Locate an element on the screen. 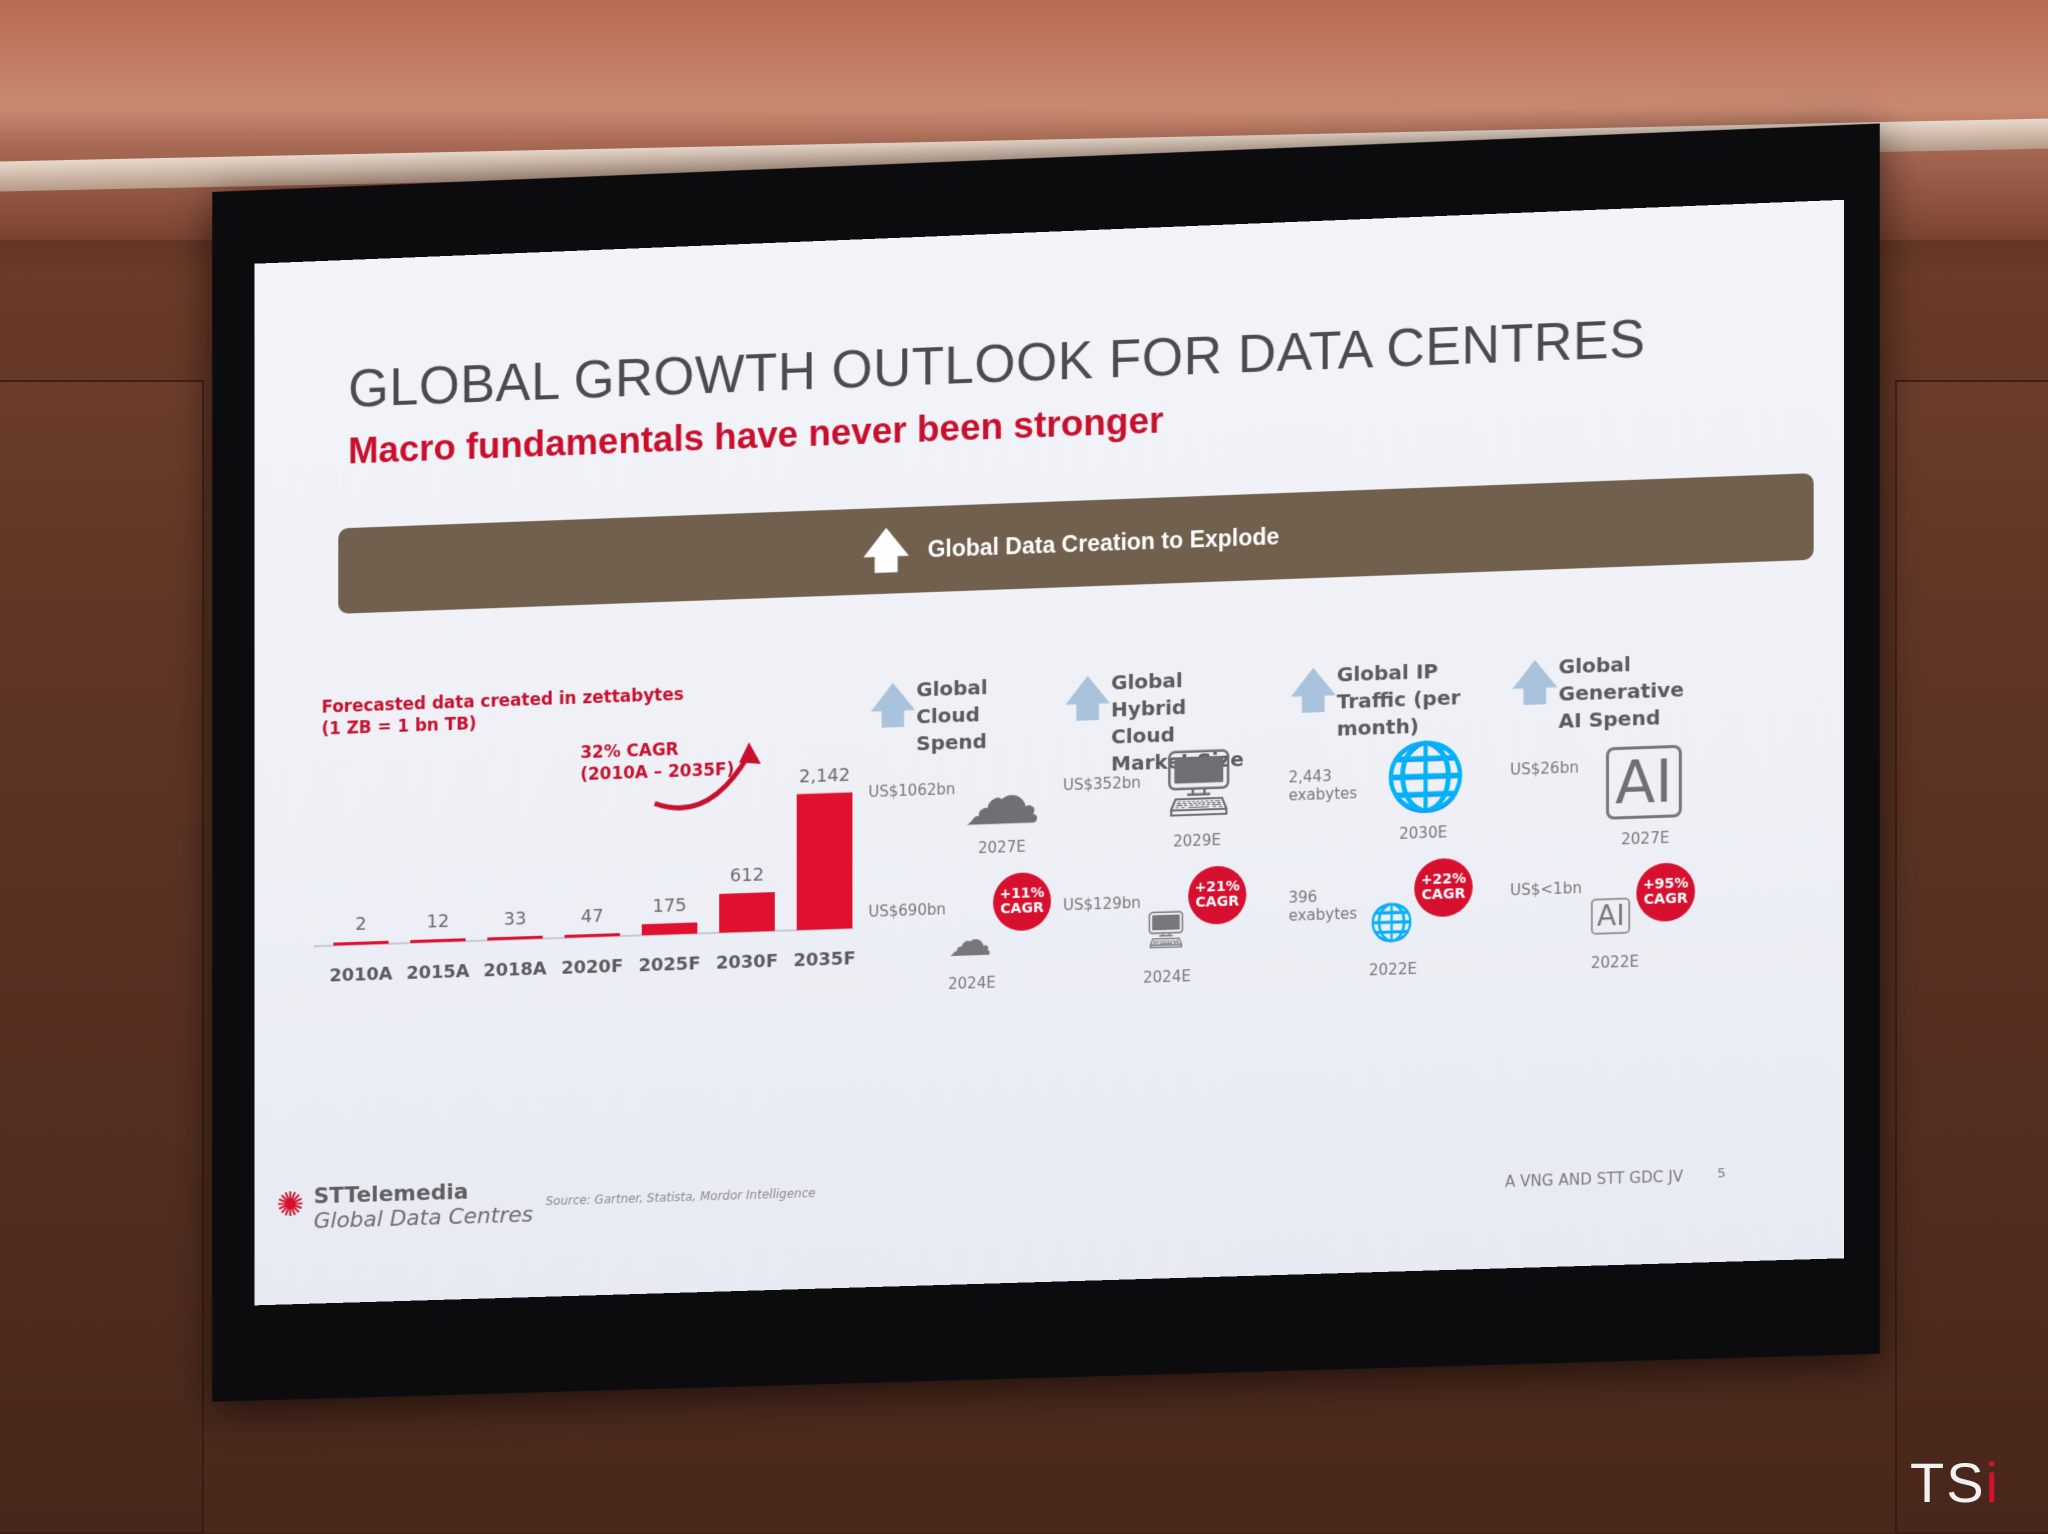 This screenshot has height=1534, width=2048. metric-top-value: 2,443 exabytes is located at coordinates (1324, 785).